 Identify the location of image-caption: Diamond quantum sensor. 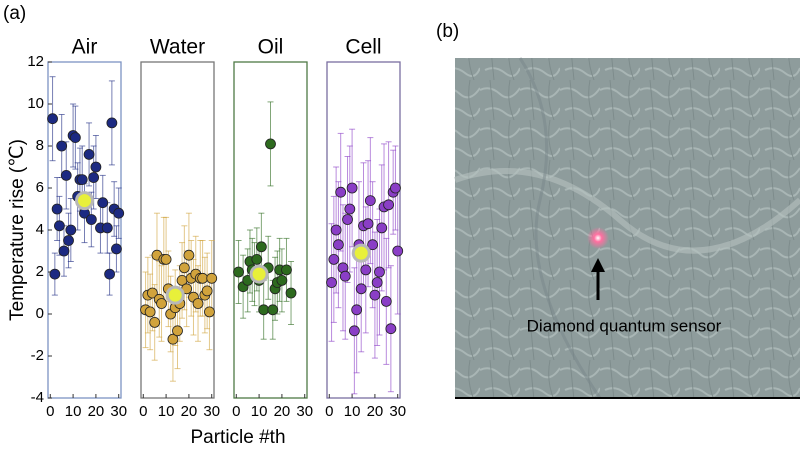
(624, 325).